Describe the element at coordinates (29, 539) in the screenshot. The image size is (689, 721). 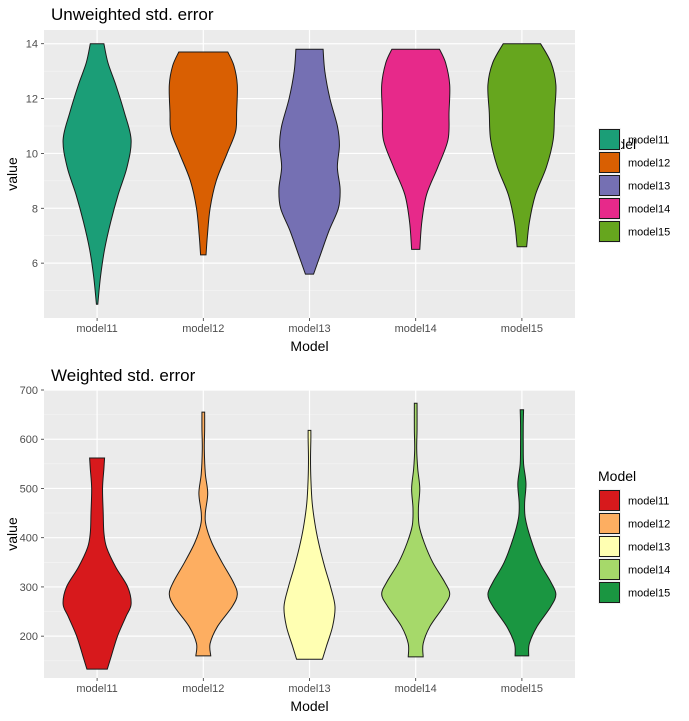
I see `y-tick-label: 400` at that location.